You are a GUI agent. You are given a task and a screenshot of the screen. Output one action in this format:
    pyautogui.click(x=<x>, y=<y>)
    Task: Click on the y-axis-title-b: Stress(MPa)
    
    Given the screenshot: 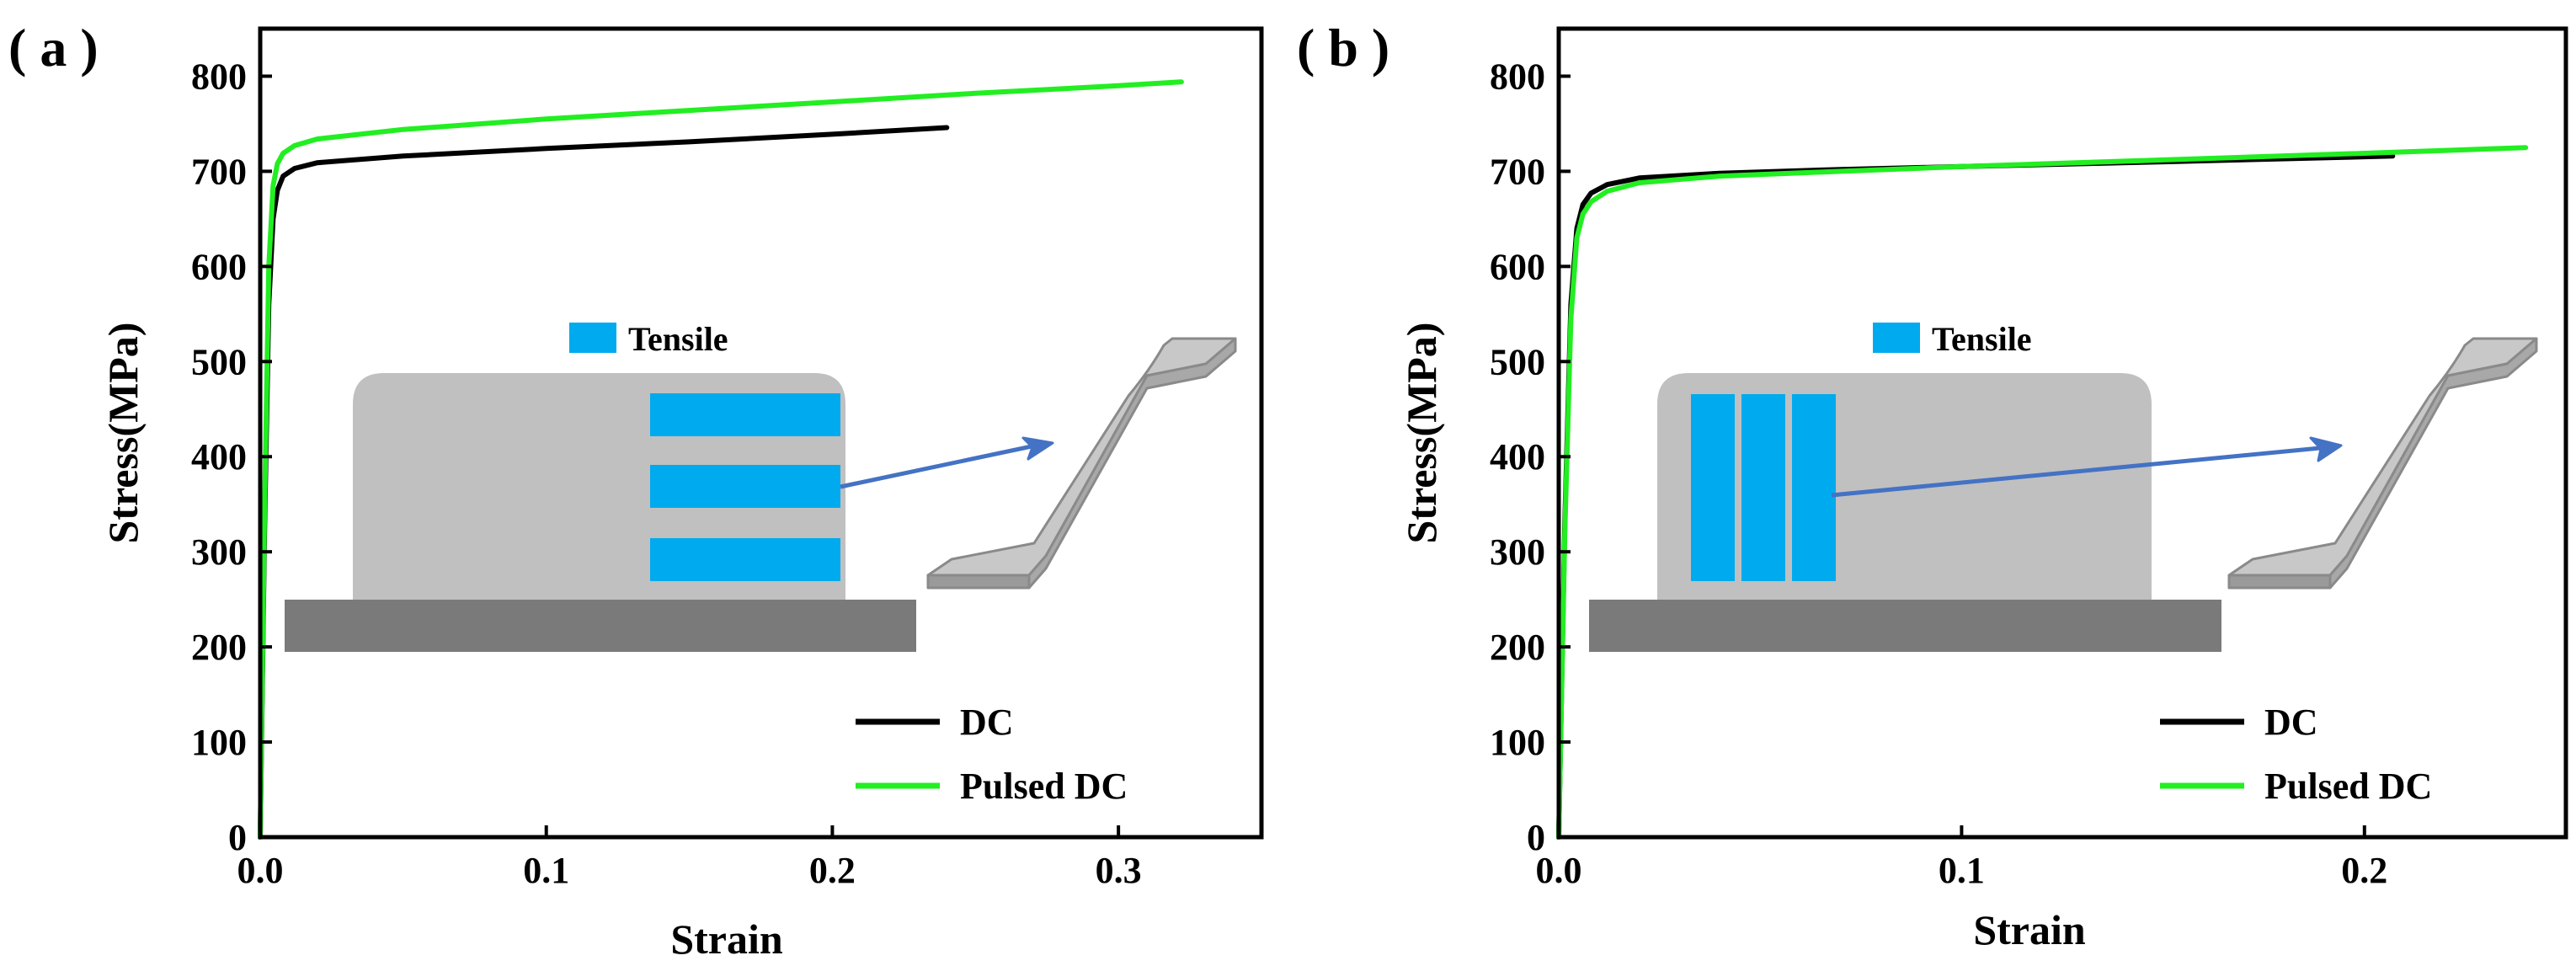 What is the action you would take?
    pyautogui.click(x=1421, y=434)
    